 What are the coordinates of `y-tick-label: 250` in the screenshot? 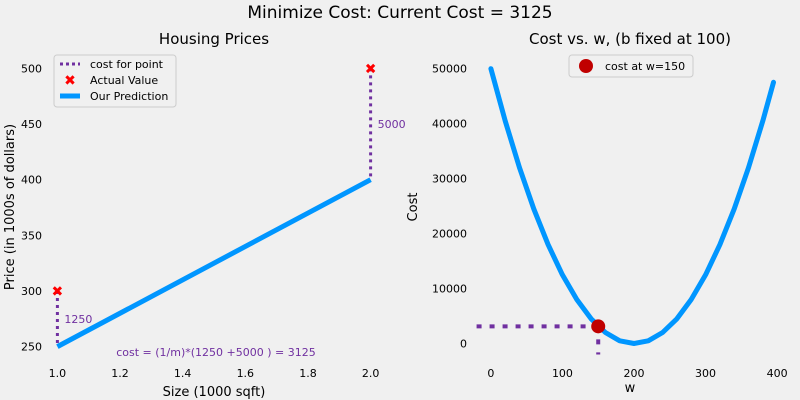 It's located at (31, 347).